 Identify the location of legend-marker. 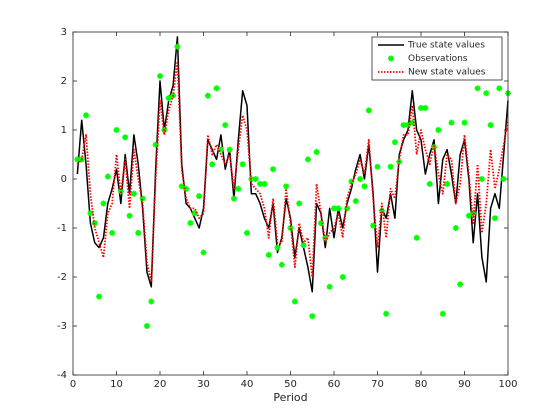
(391, 58).